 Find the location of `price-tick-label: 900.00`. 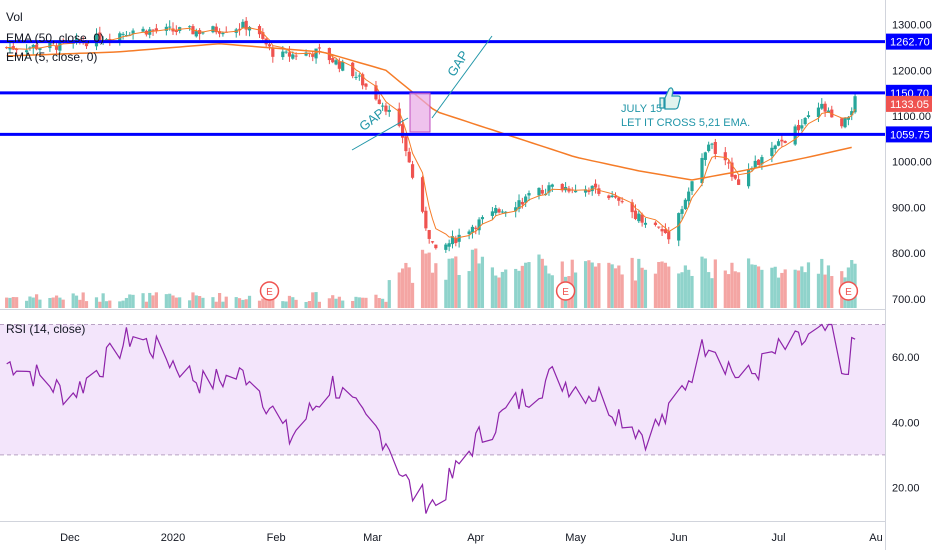

price-tick-label: 900.00 is located at coordinates (909, 208).